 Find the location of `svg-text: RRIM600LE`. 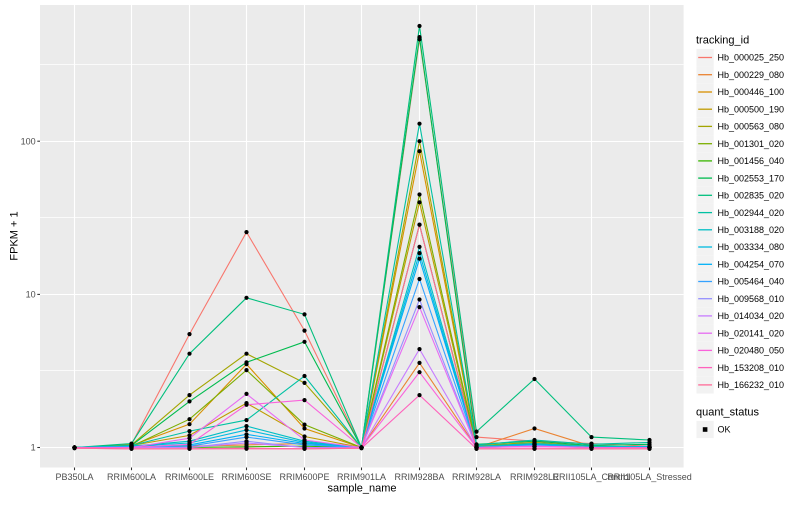

svg-text: RRIM600LE is located at coordinates (189, 477).